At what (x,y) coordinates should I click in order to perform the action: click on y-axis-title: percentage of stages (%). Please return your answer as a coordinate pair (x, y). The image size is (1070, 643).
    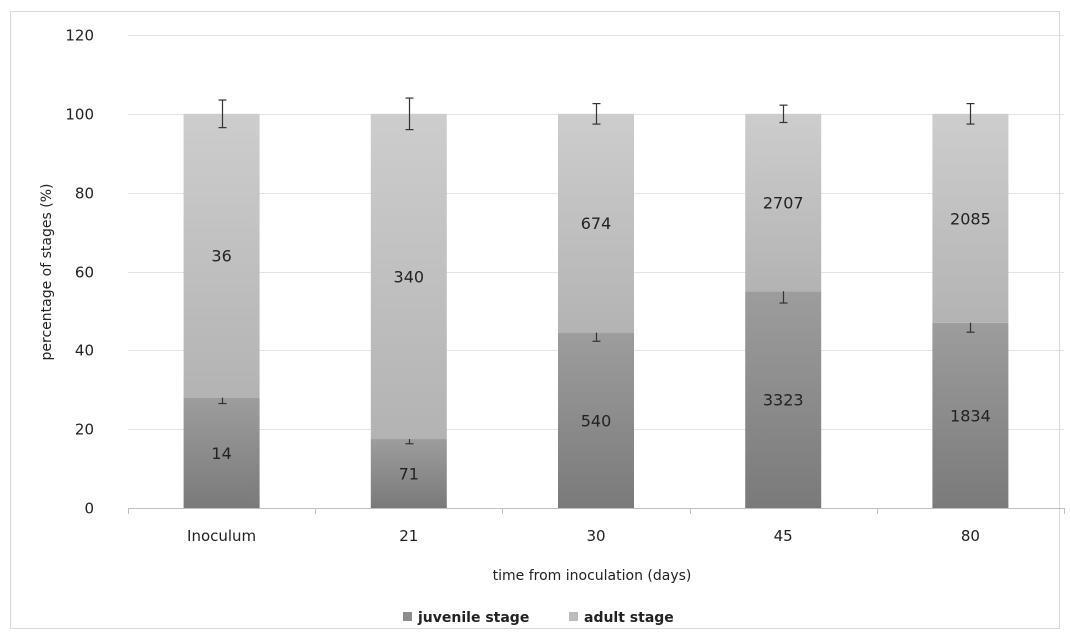
    Looking at the image, I should click on (47, 272).